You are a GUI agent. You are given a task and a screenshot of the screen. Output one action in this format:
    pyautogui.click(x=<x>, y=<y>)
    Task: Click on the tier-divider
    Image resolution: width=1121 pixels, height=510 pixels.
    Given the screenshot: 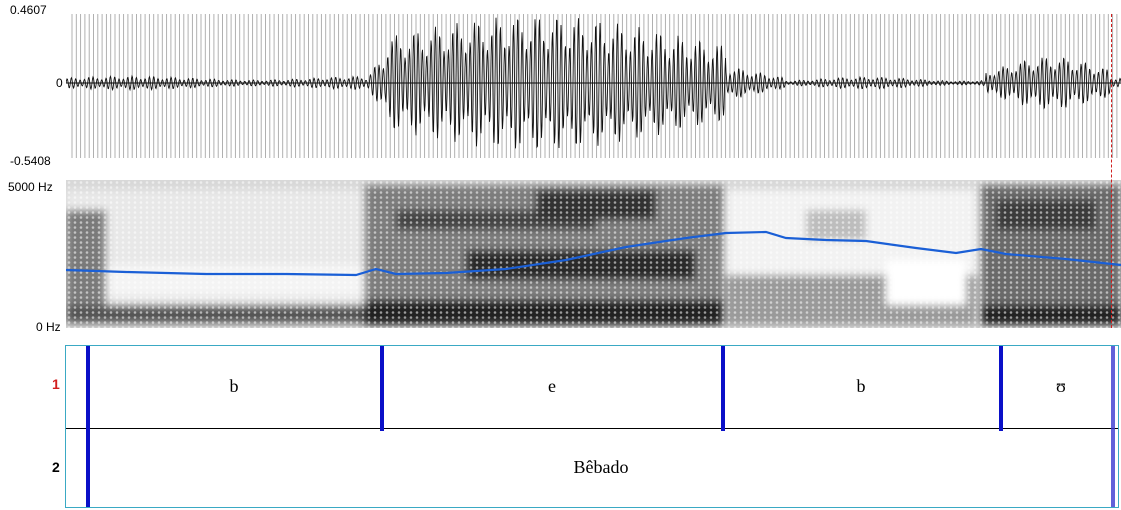 What is the action you would take?
    pyautogui.click(x=592, y=428)
    